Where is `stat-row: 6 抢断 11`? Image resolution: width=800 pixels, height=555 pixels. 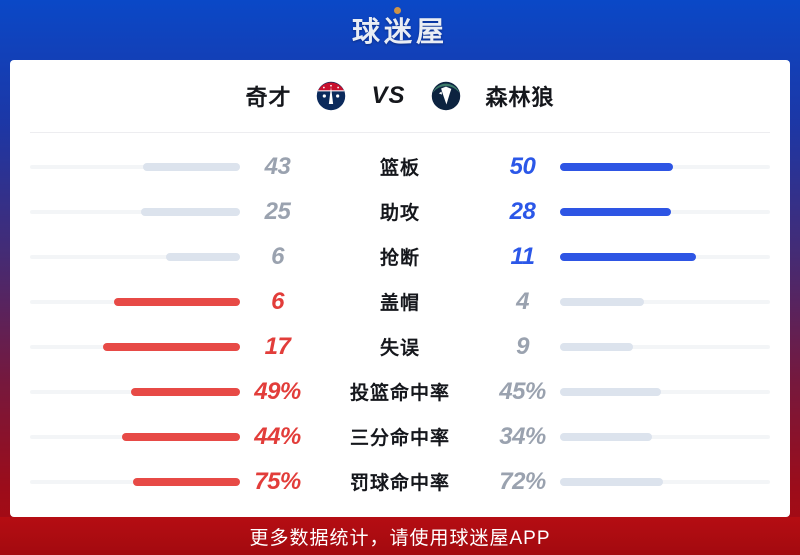 stat-row: 6 抢断 11 is located at coordinates (400, 256).